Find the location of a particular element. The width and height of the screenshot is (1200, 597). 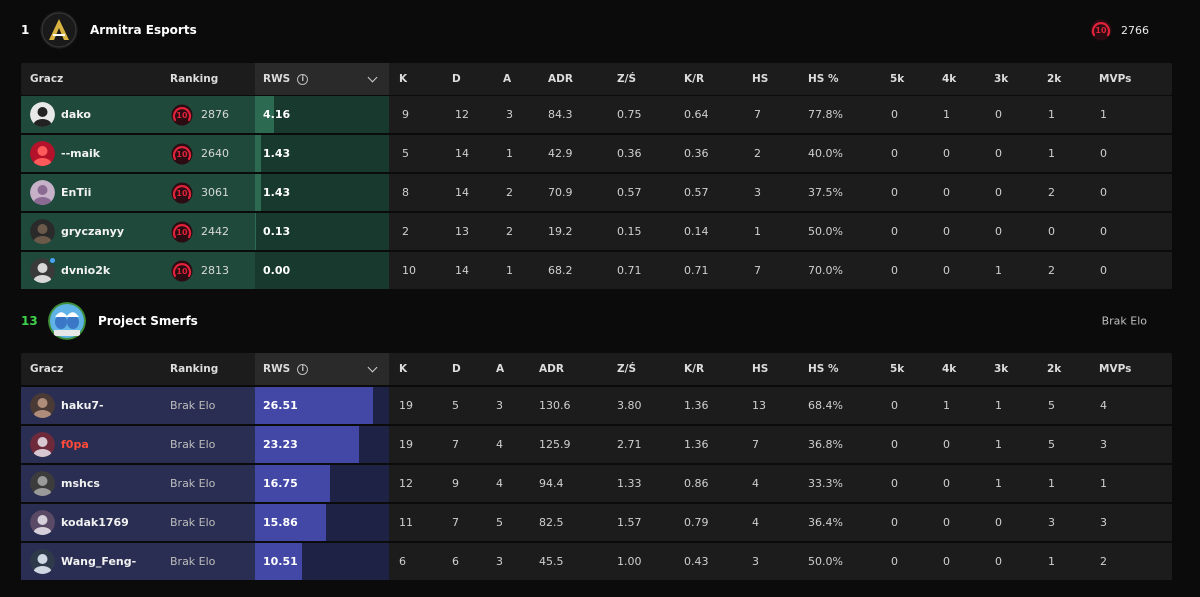

stat-k: 6 is located at coordinates (402, 561).